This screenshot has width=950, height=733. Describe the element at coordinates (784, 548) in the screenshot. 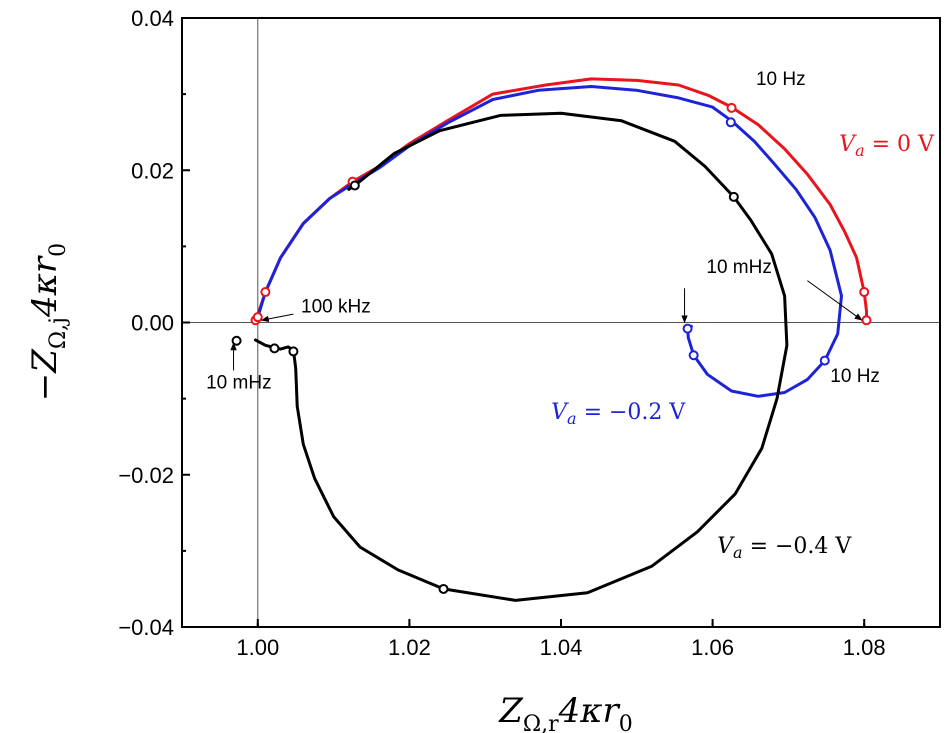

I see `series-label-2: Va = −0.4 V` at that location.